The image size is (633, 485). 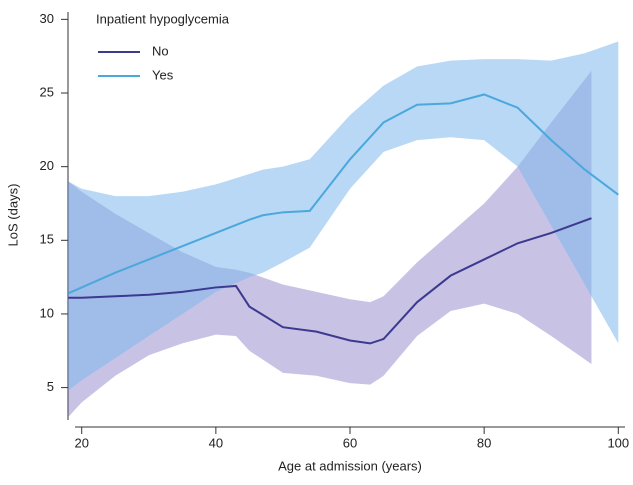 I want to click on x-tick-label: 100, so click(x=618, y=442).